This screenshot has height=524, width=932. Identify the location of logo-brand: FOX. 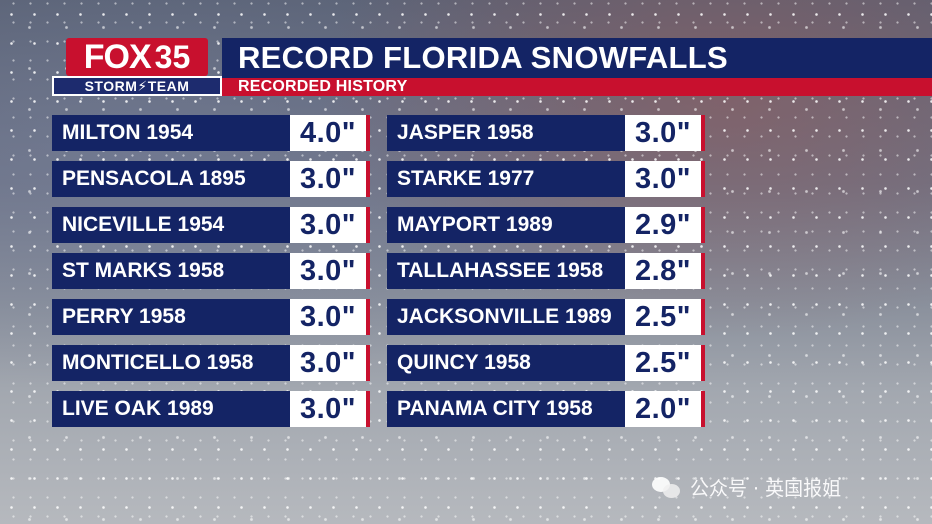
(117, 57).